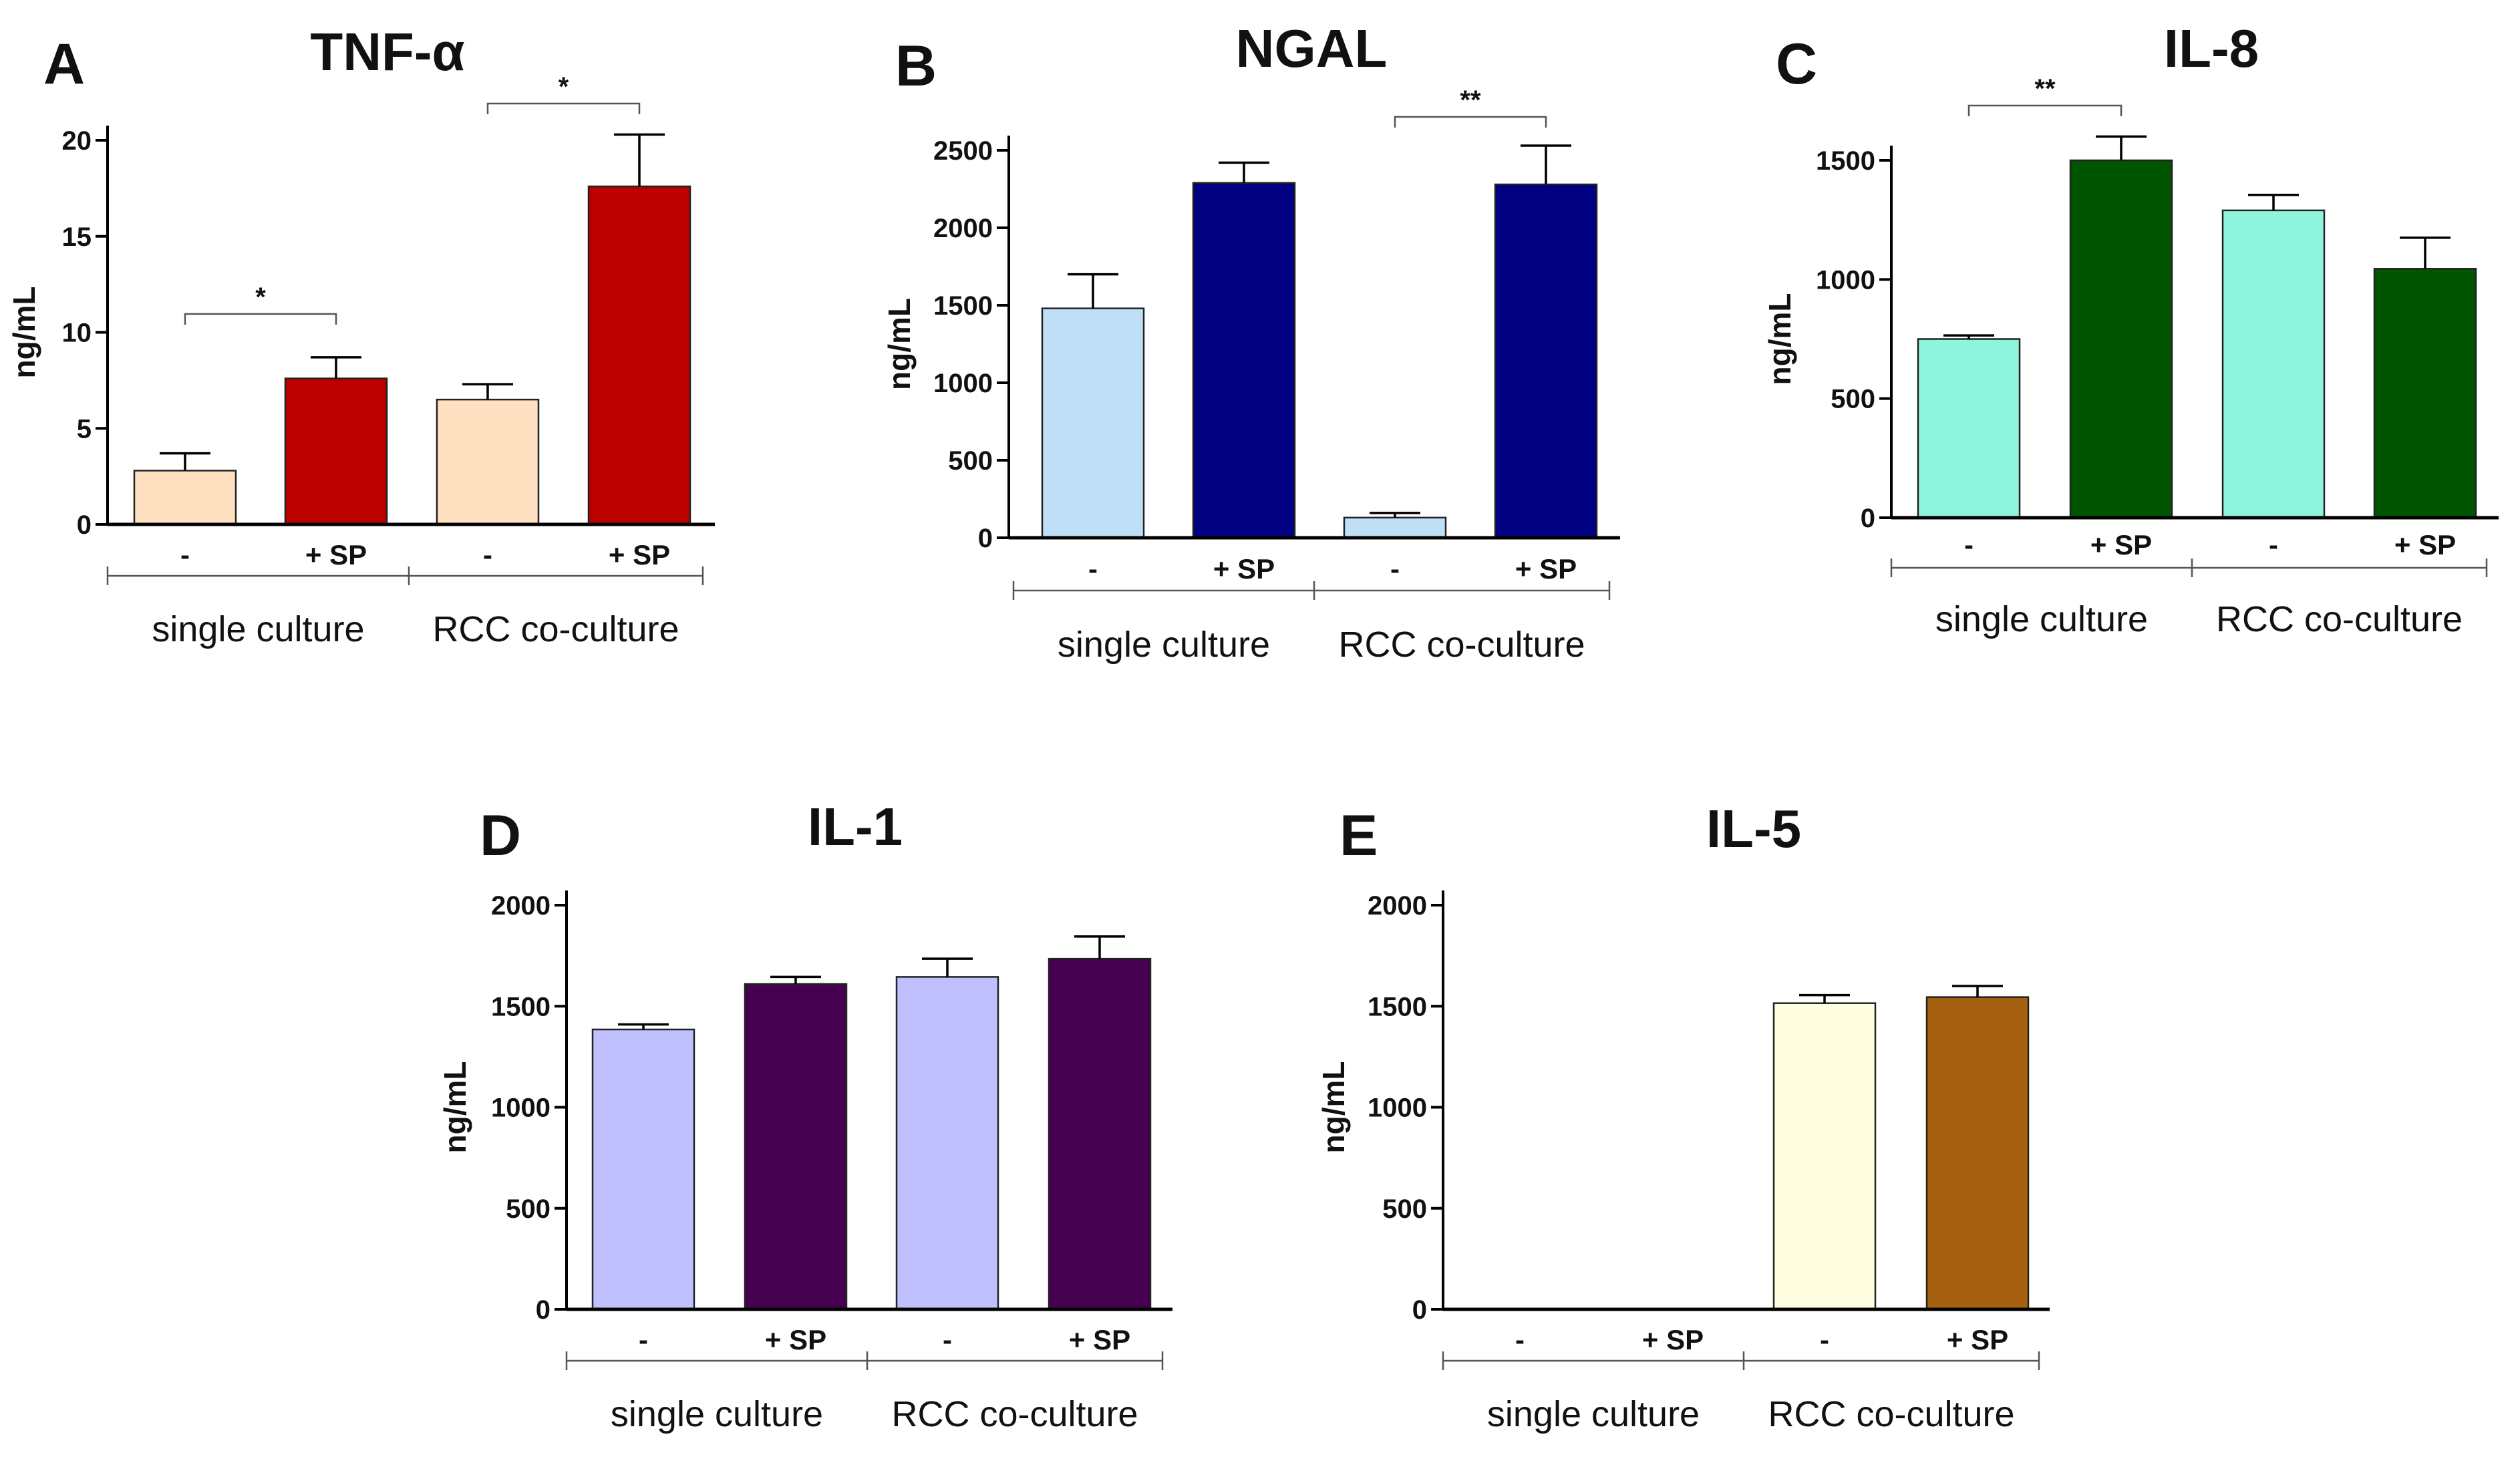 This screenshot has width=2520, height=1475. What do you see at coordinates (1312, 48) in the screenshot?
I see `panel-title: NGAL` at bounding box center [1312, 48].